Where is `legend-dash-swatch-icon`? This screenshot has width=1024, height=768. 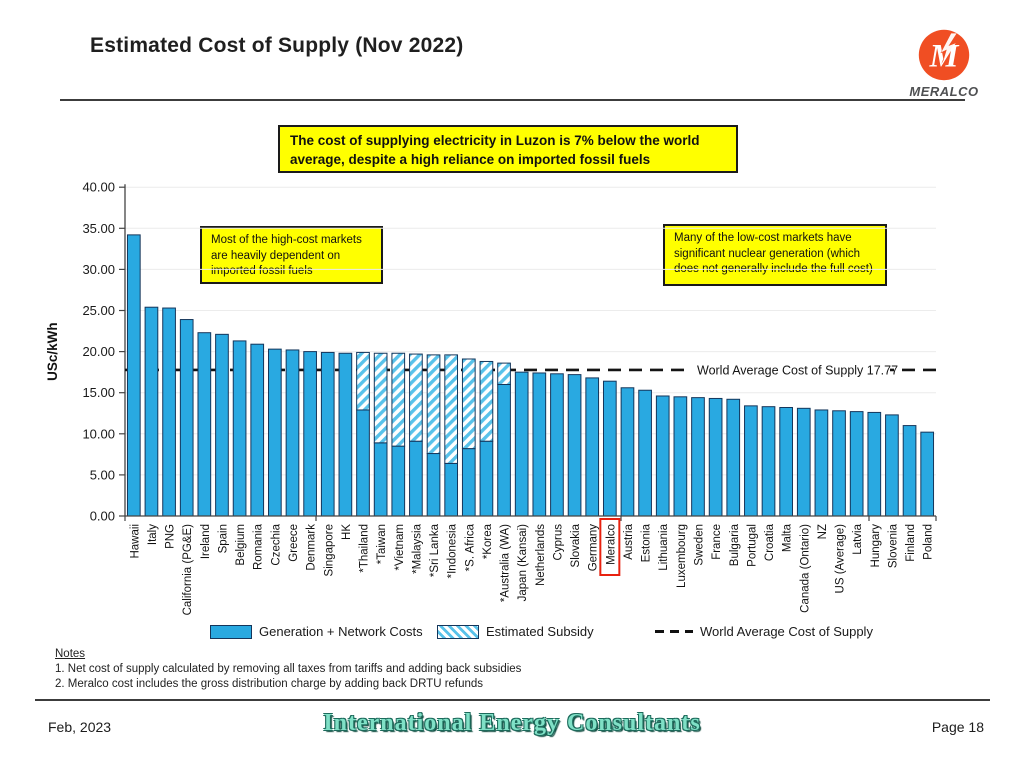
legend-dash-swatch-icon is located at coordinates (674, 631).